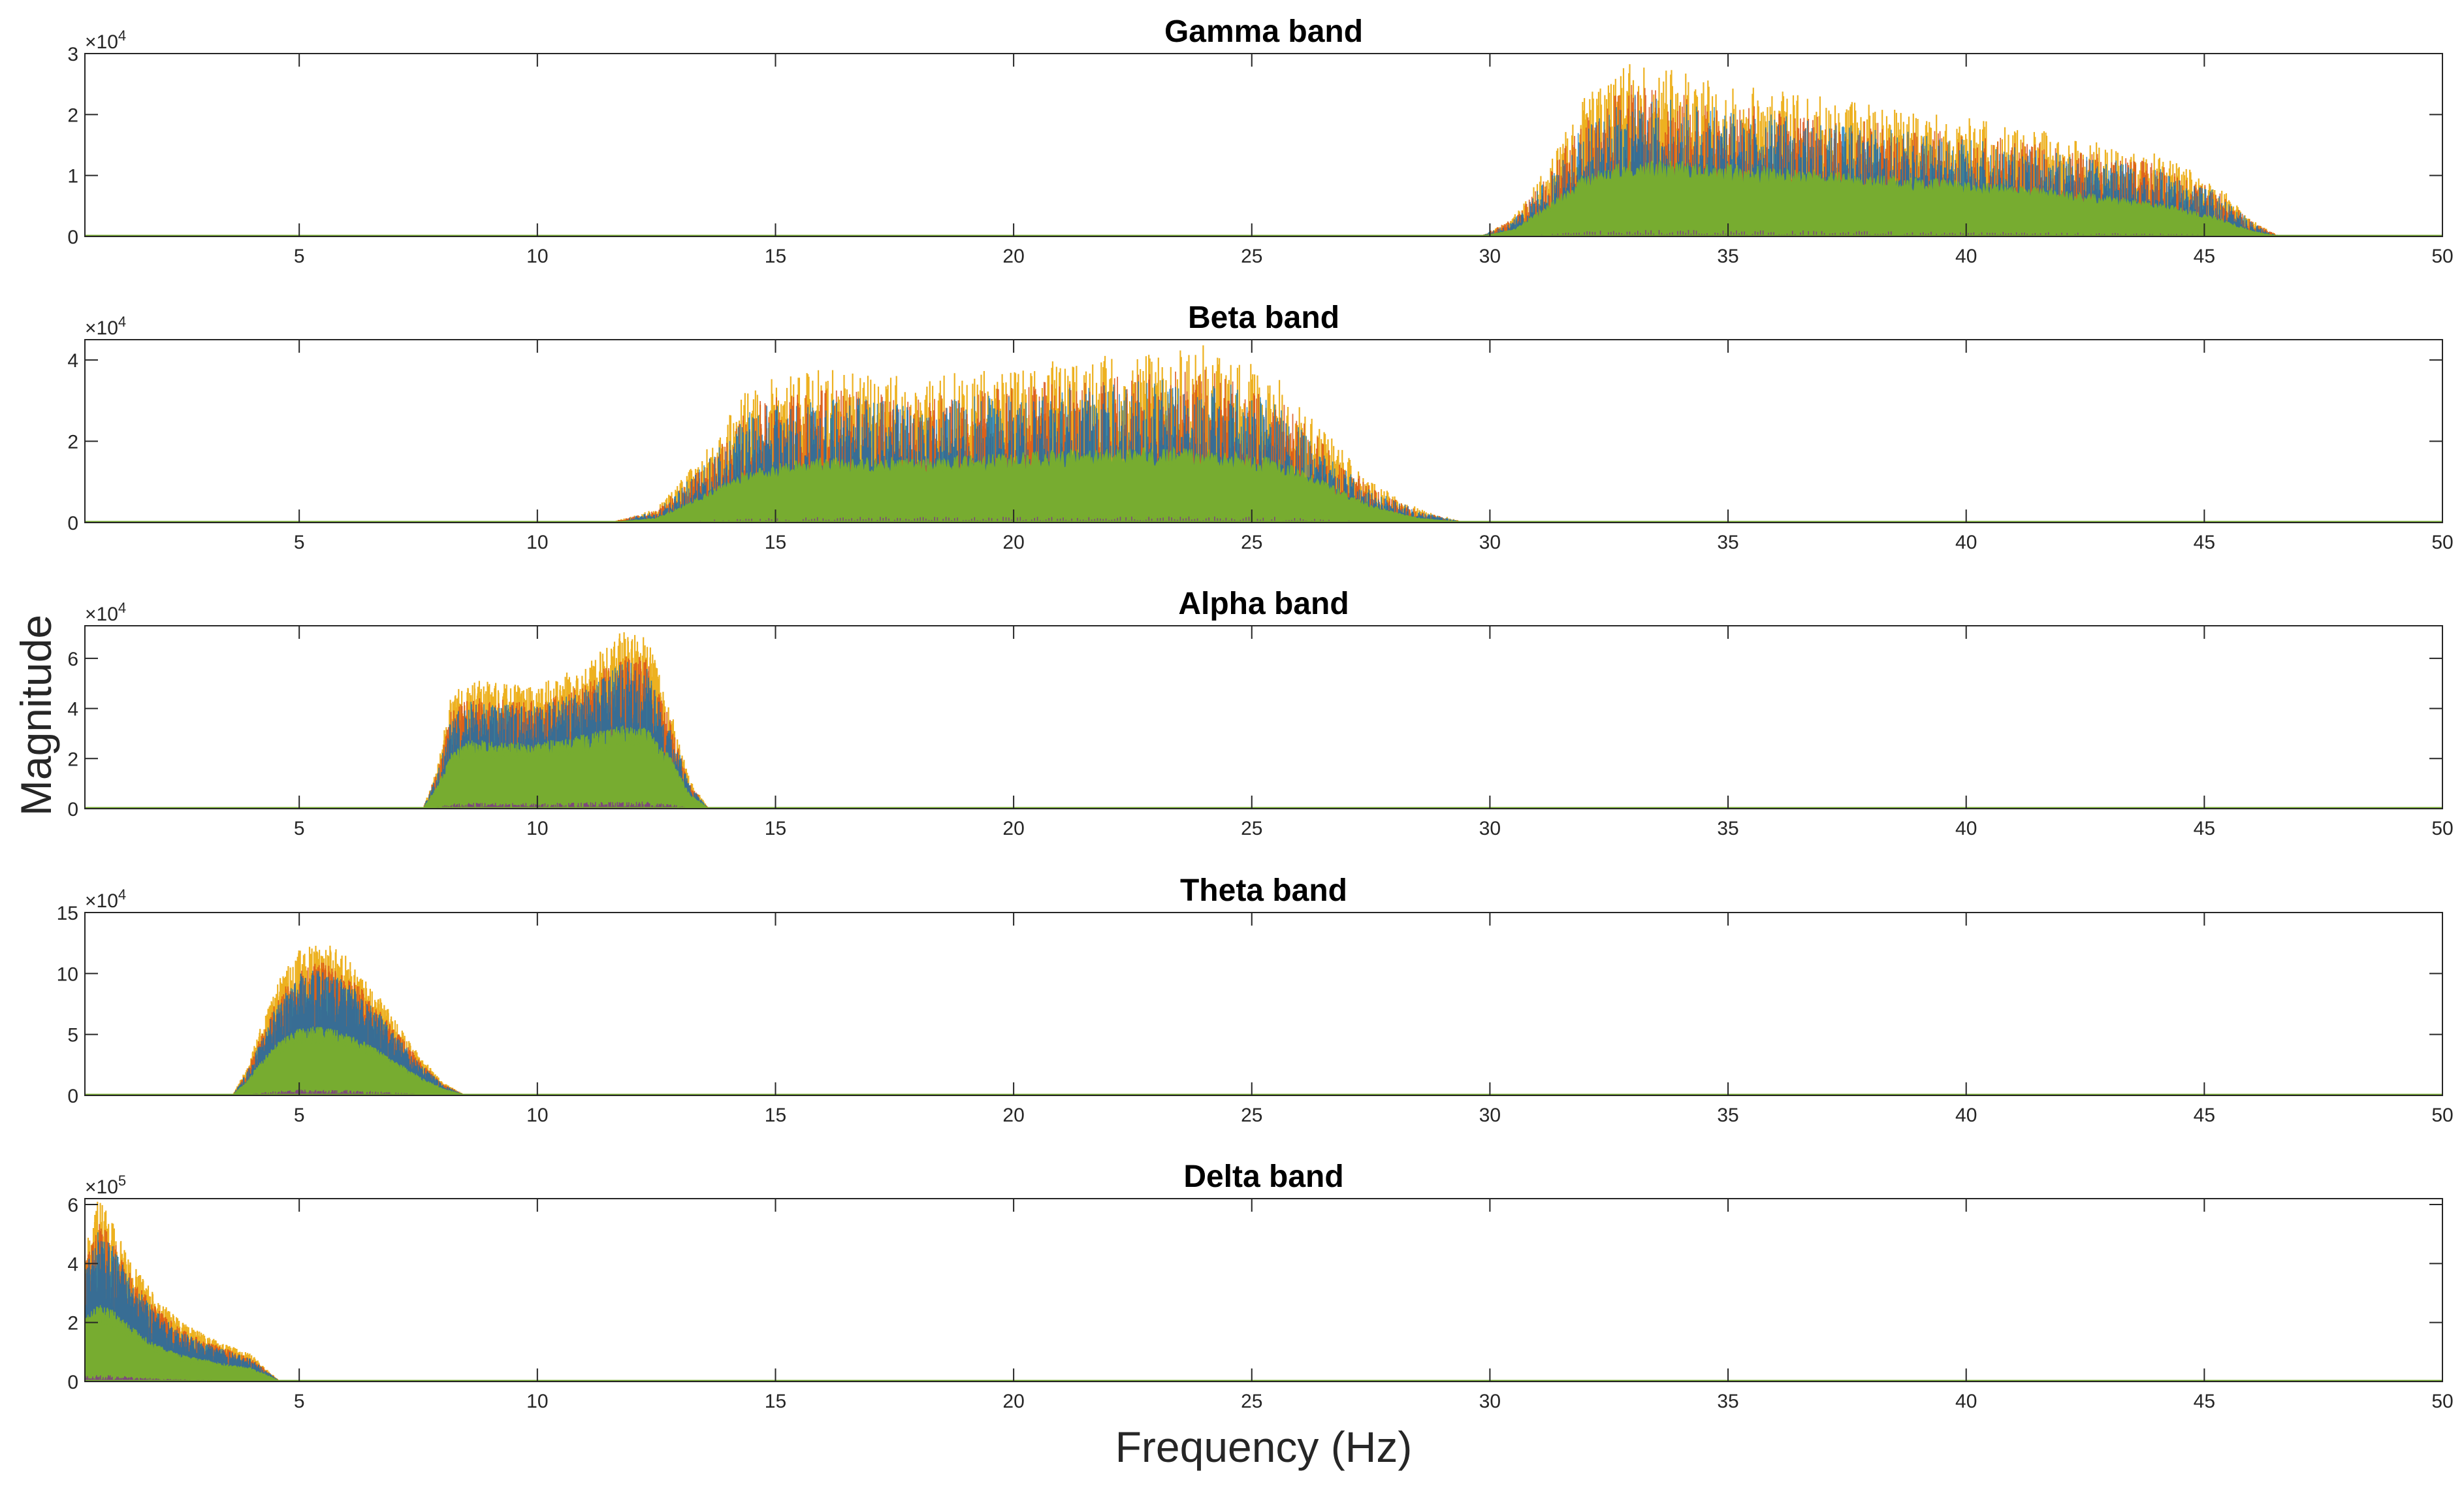 The image size is (2464, 1488). I want to click on y-axis-label: Magnitude, so click(36, 715).